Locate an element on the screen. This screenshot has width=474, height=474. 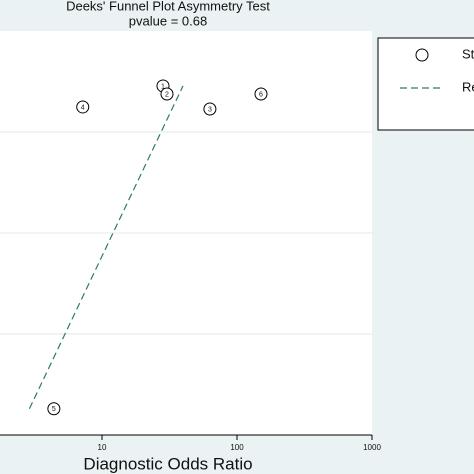
point-label: 1 is located at coordinates (163, 86).